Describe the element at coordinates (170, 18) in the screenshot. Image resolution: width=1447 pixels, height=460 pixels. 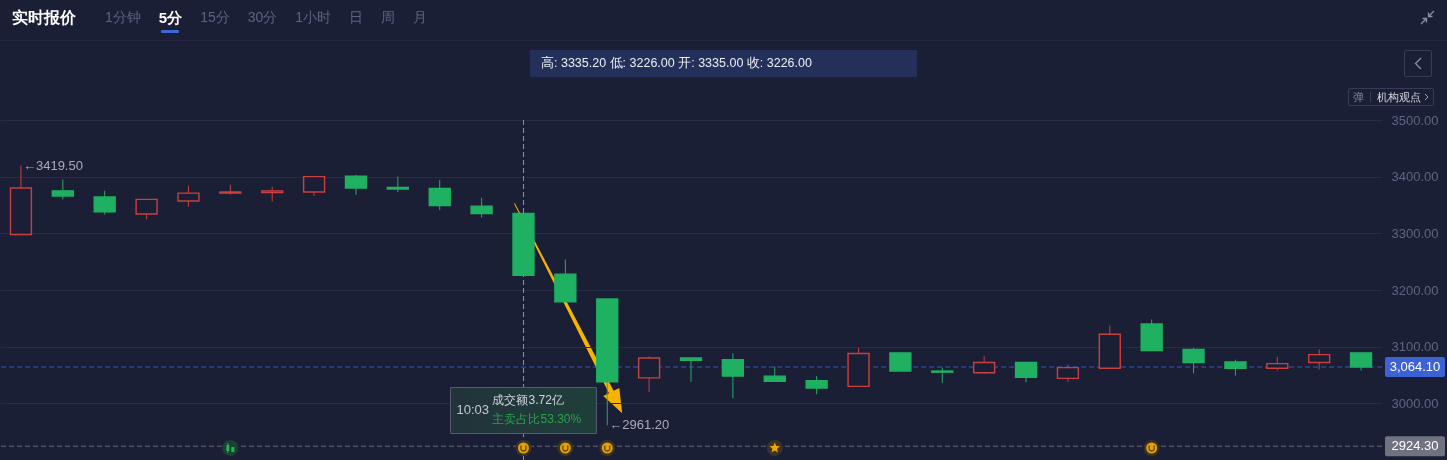
I see `text: 5分` at that location.